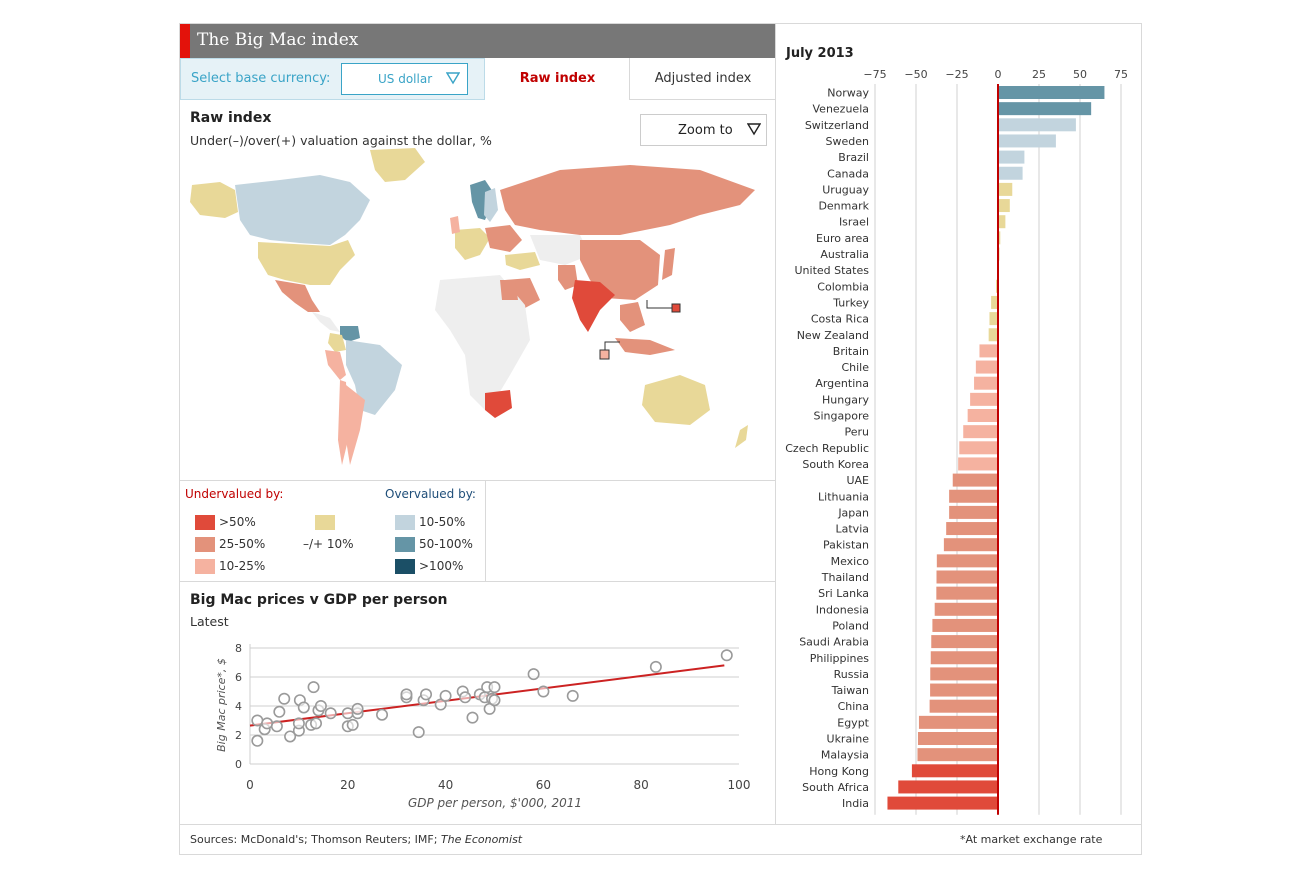 This screenshot has width=1300, height=870. What do you see at coordinates (509, 290) in the screenshot?
I see `map-egypt` at bounding box center [509, 290].